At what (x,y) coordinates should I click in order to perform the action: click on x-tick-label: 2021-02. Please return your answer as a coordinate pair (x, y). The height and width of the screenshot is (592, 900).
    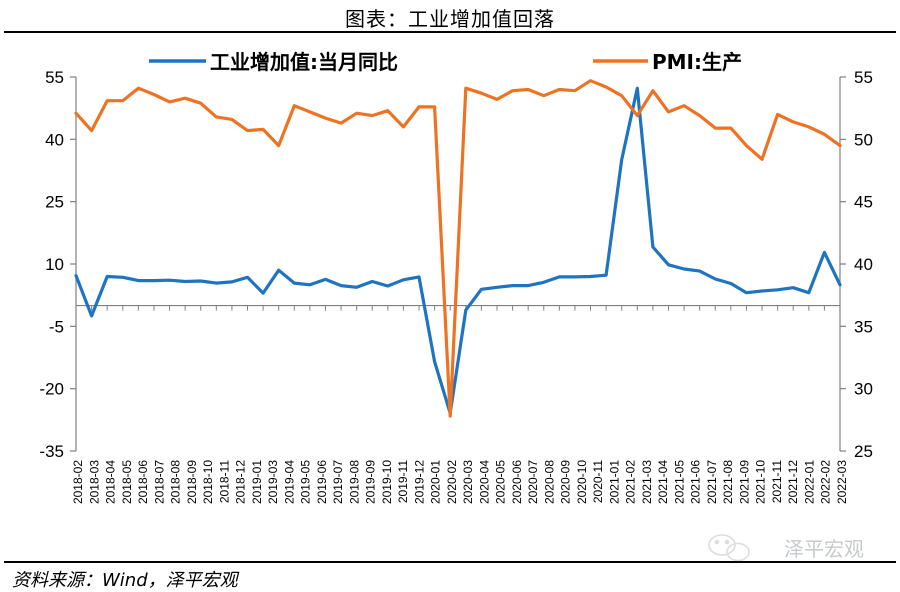
    Looking at the image, I should click on (631, 482).